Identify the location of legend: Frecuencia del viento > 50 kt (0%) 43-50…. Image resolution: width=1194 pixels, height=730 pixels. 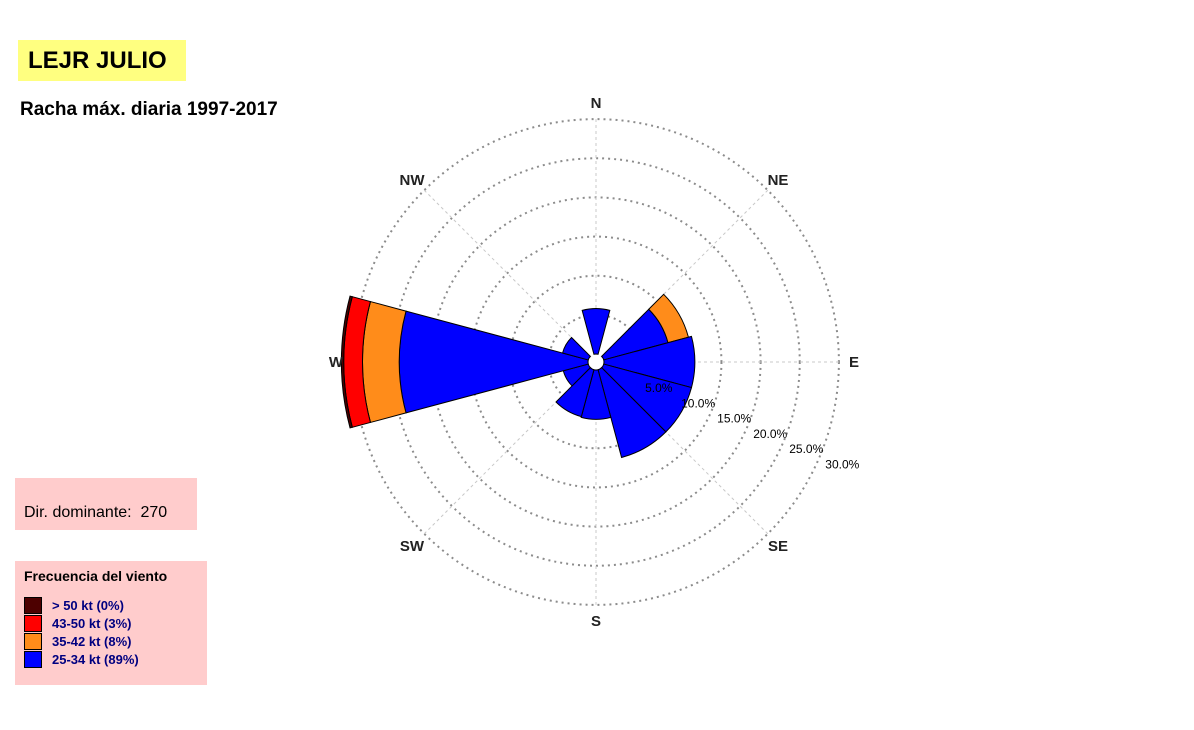
(111, 623).